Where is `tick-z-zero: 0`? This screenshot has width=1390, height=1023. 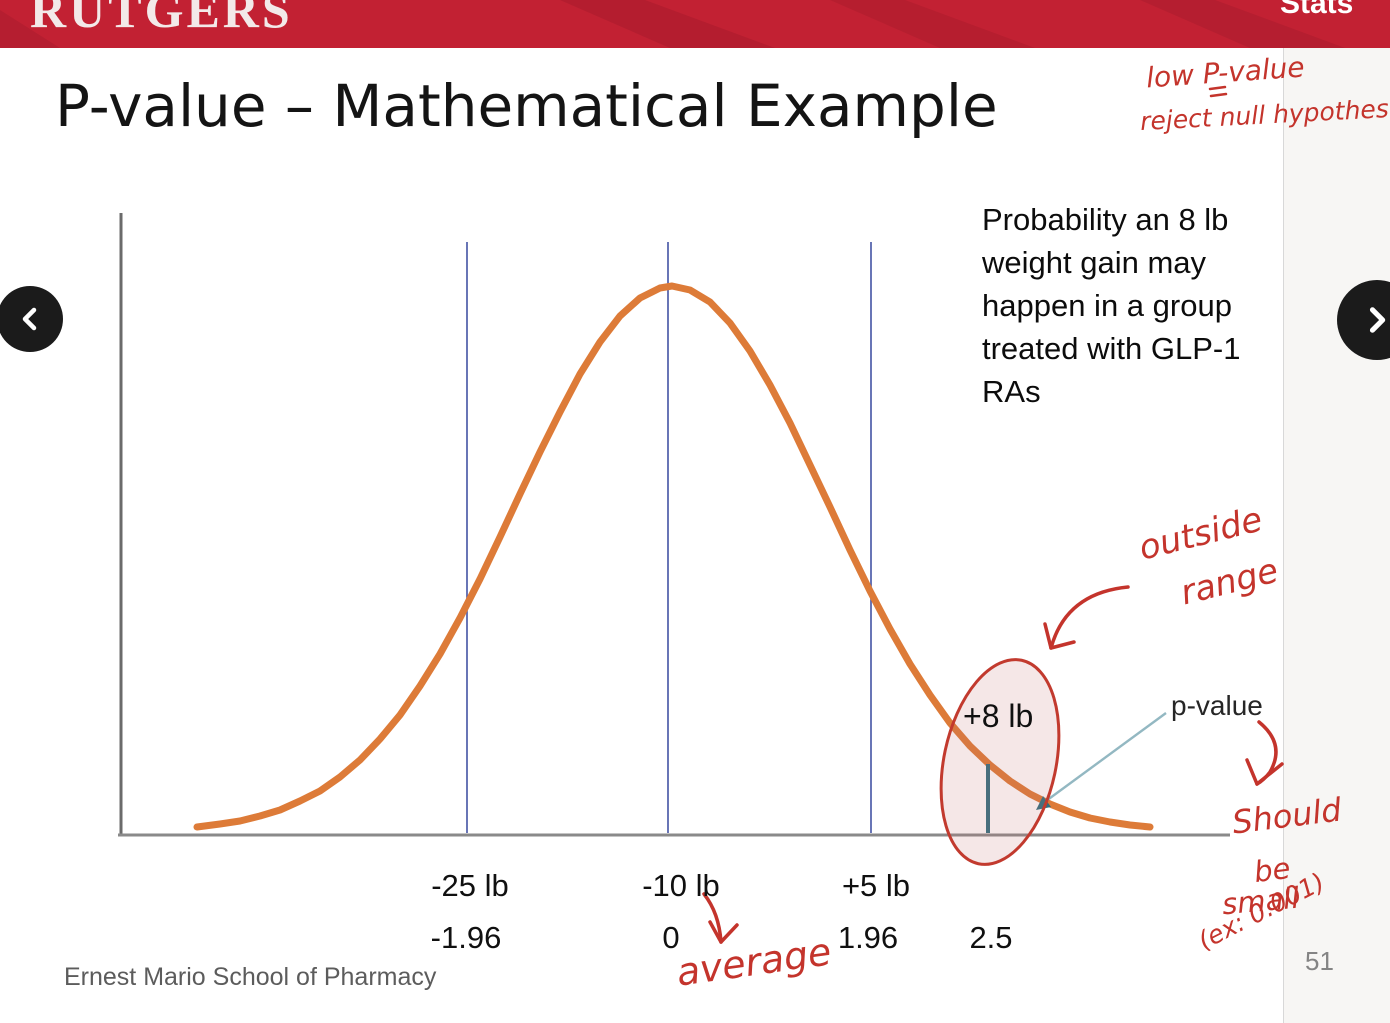 tick-z-zero: 0 is located at coordinates (671, 937).